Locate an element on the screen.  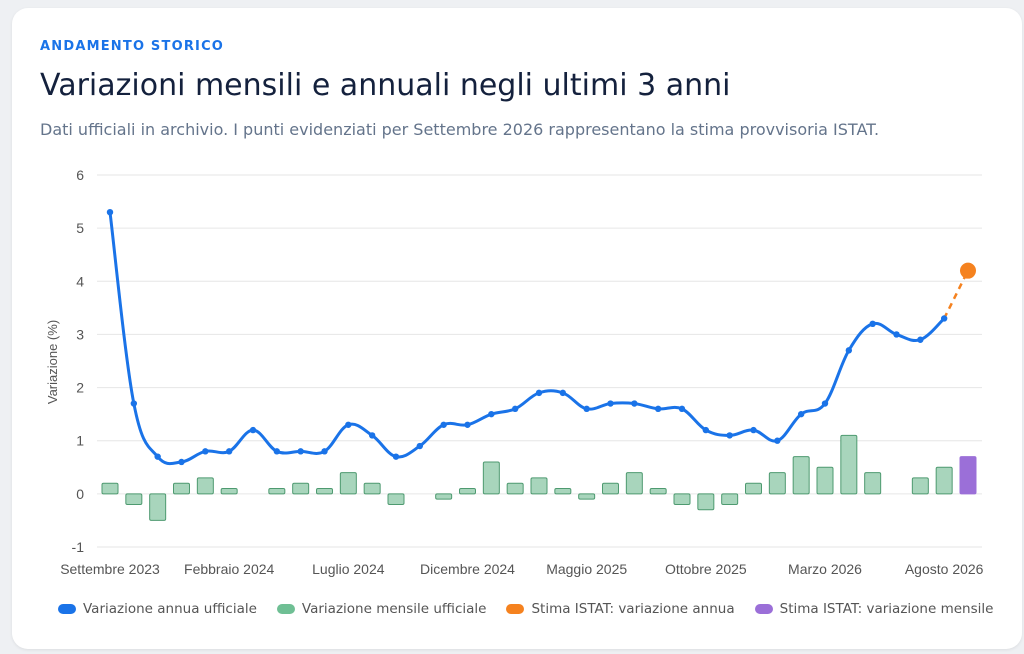
x-tick-label: Febbraio 2024 is located at coordinates (229, 569).